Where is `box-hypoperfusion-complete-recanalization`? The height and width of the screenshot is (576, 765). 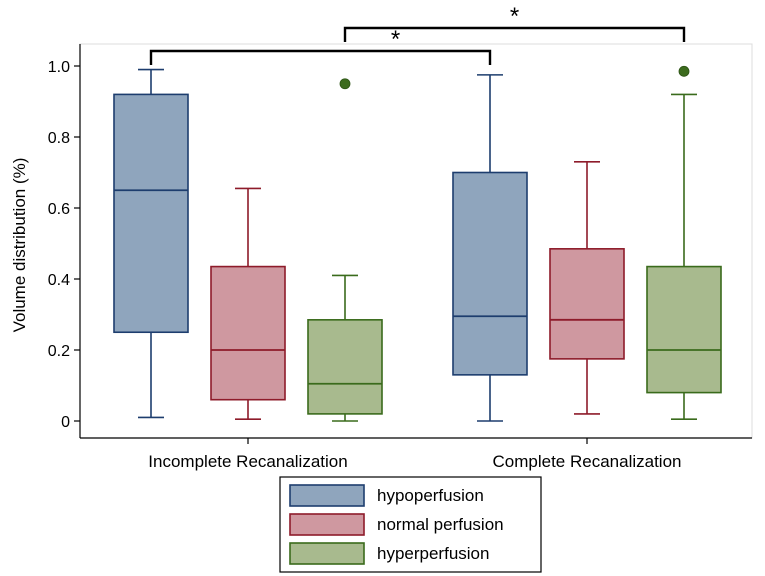 box-hypoperfusion-complete-recanalization is located at coordinates (490, 248).